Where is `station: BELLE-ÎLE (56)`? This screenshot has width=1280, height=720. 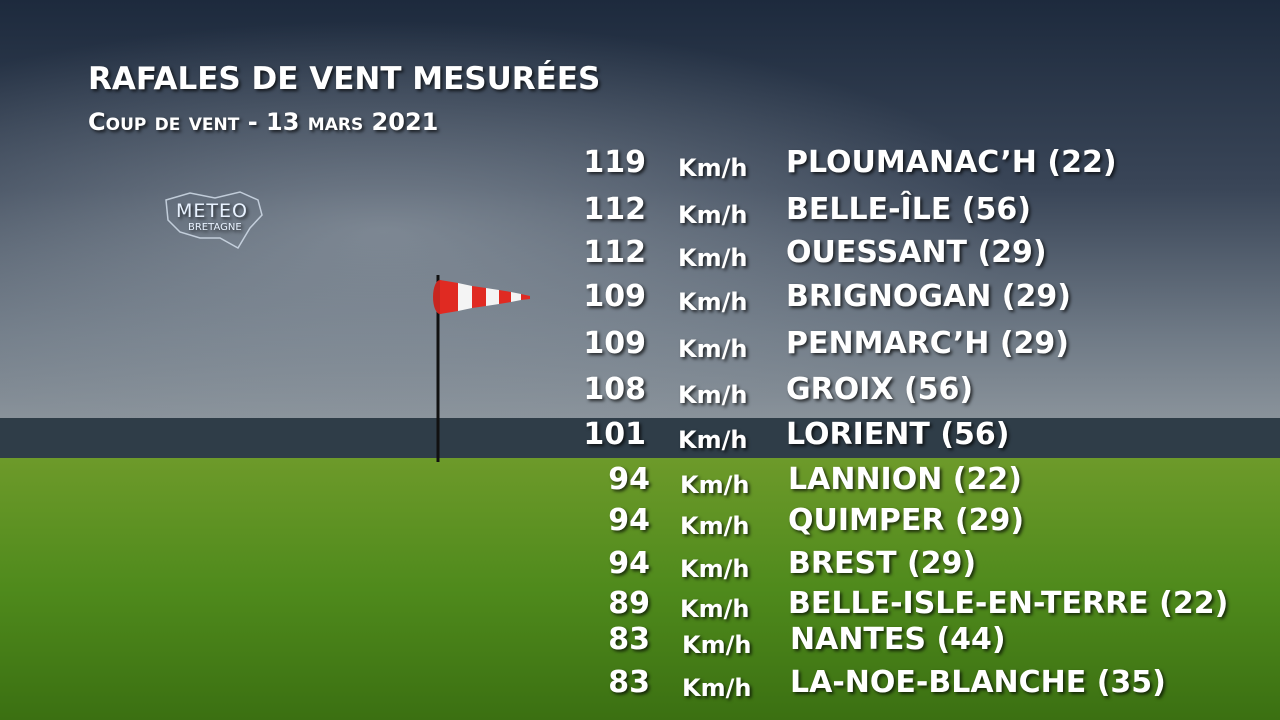 station: BELLE-ÎLE (56) is located at coordinates (908, 209).